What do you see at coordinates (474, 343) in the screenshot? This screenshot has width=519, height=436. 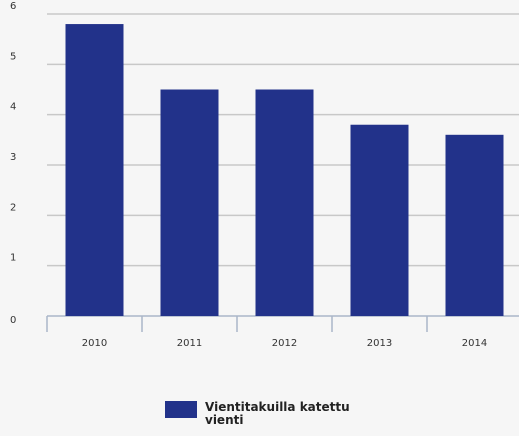 I see `x-tick-label: 2014` at bounding box center [474, 343].